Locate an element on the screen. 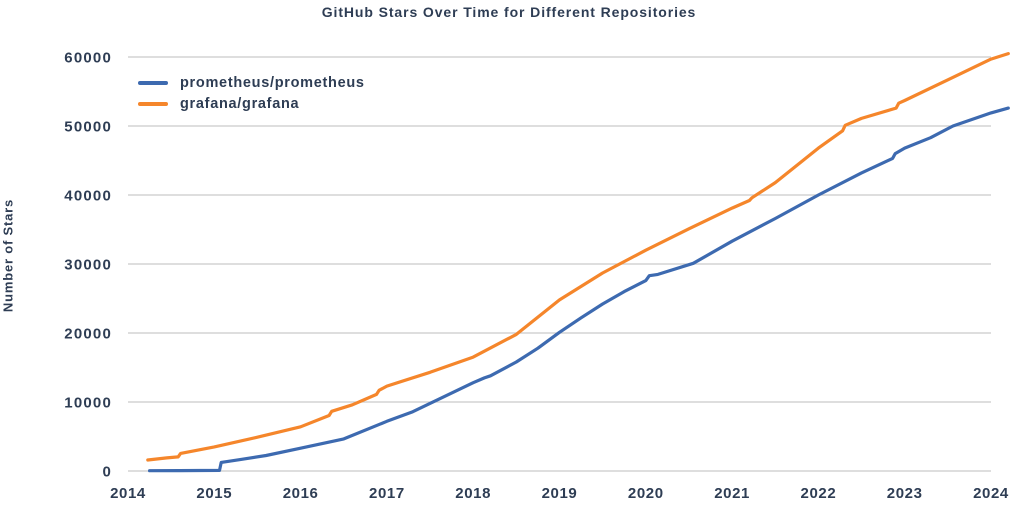 The height and width of the screenshot is (517, 1018). y-tick-label-40000: 40000 is located at coordinates (88, 196).